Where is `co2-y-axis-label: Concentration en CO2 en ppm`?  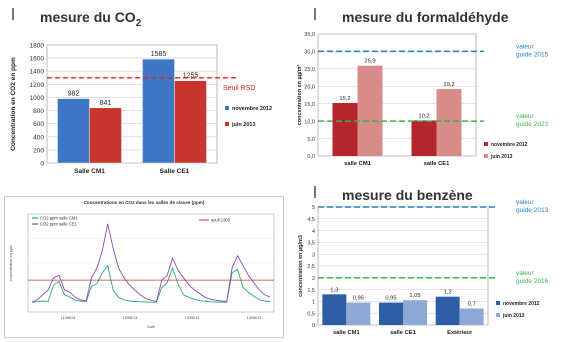 co2-y-axis-label: Concentration en CO2 en ppm is located at coordinates (13, 104).